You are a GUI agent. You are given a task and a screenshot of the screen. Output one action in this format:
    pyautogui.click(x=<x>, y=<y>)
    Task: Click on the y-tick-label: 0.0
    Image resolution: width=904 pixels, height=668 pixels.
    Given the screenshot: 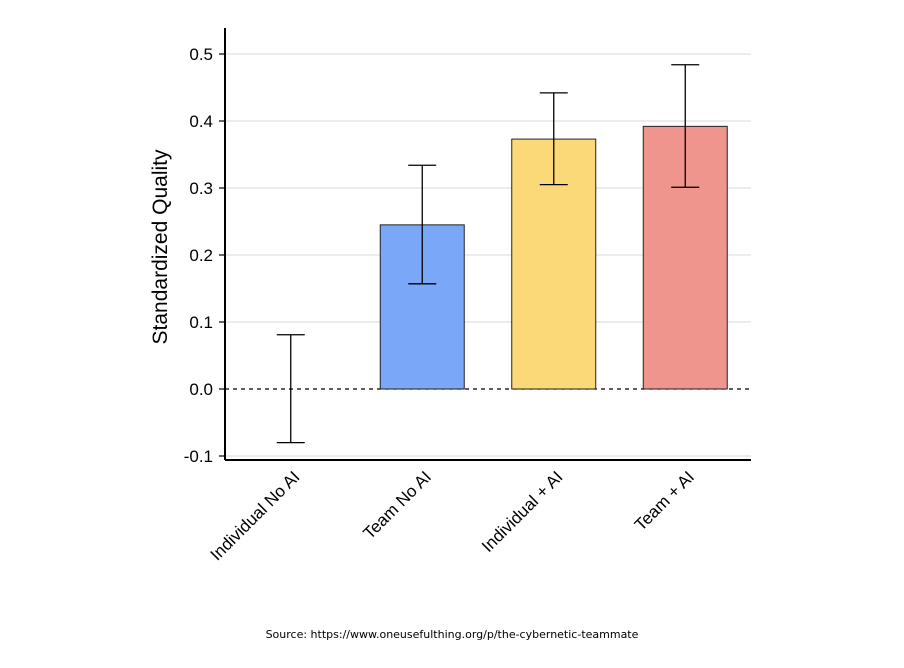 What is the action you would take?
    pyautogui.click(x=201, y=389)
    